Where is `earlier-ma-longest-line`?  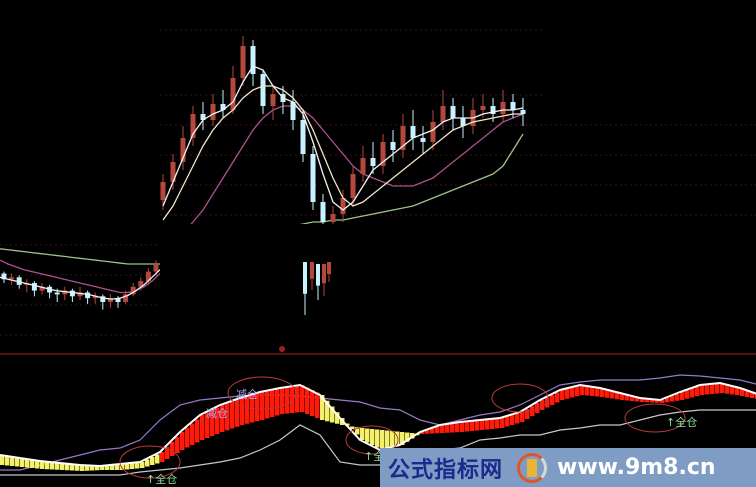 earlier-ma-longest-line is located at coordinates (80, 256).